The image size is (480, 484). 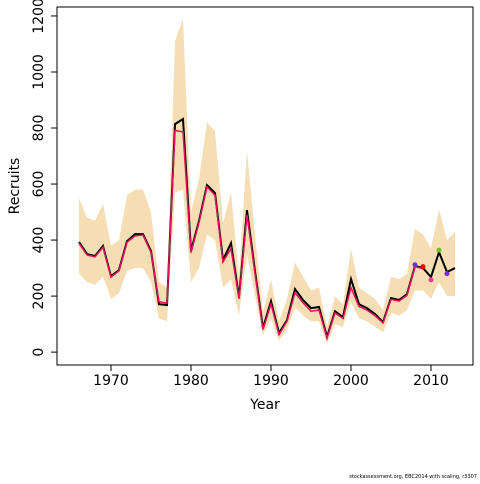 What do you see at coordinates (111, 381) in the screenshot?
I see `x-tick-label: 1970` at bounding box center [111, 381].